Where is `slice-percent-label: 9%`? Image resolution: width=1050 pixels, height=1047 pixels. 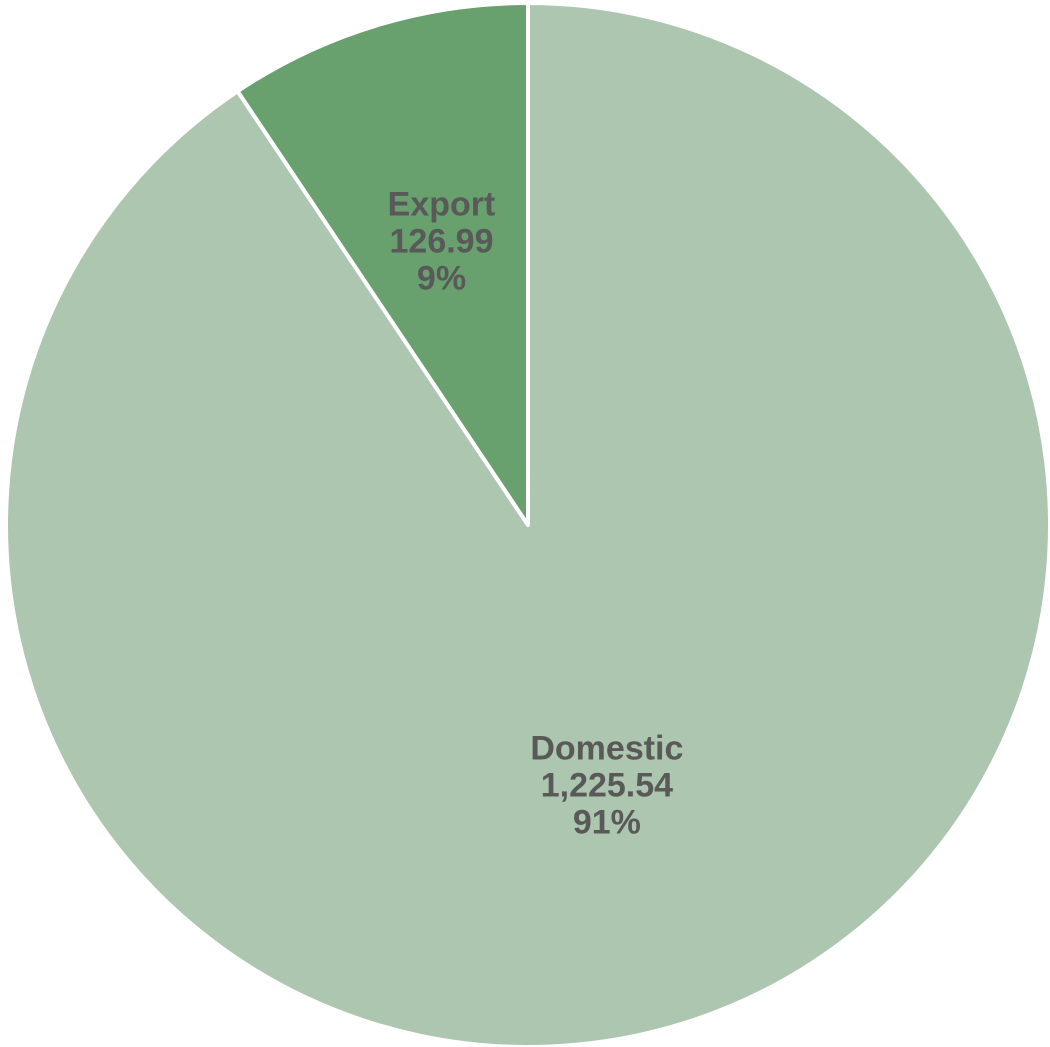
slice-percent-label: 9% is located at coordinates (441, 278).